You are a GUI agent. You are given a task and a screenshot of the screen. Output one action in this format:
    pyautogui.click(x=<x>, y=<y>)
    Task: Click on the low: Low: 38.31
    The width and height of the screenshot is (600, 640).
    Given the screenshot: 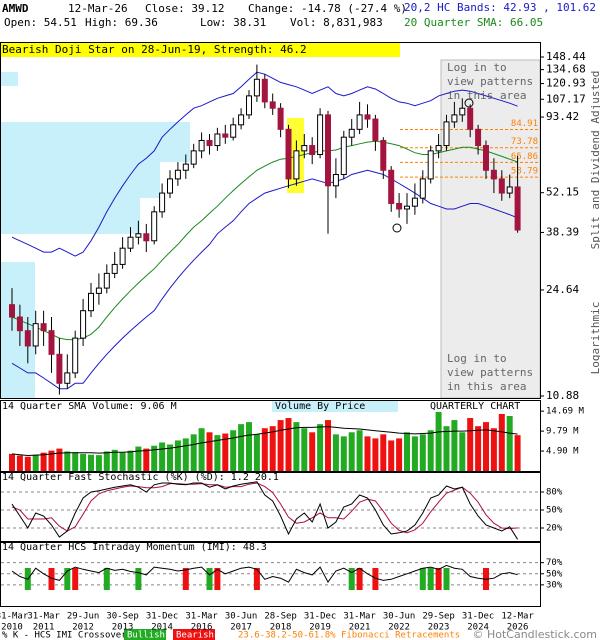 What is the action you would take?
    pyautogui.click(x=233, y=22)
    